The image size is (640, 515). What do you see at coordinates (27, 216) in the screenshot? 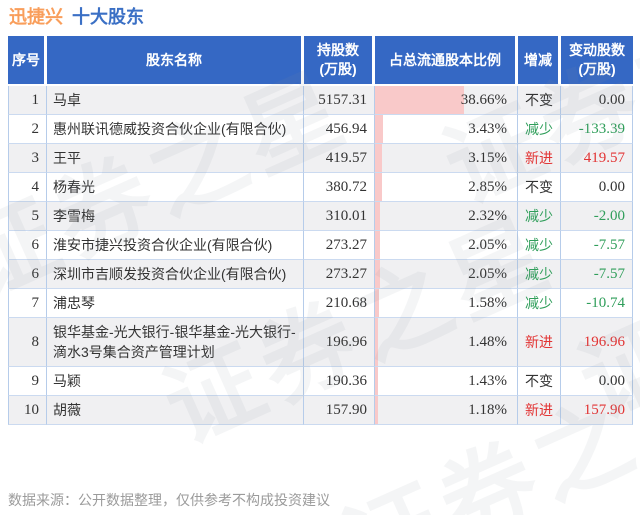
I see `cell-serial: 5` at bounding box center [27, 216].